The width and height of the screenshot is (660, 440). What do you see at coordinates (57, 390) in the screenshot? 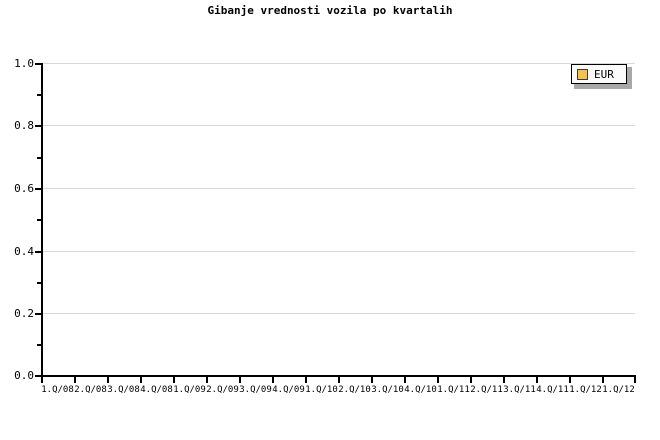
I see `x-axis-label-0: 1.Q/08` at bounding box center [57, 390].